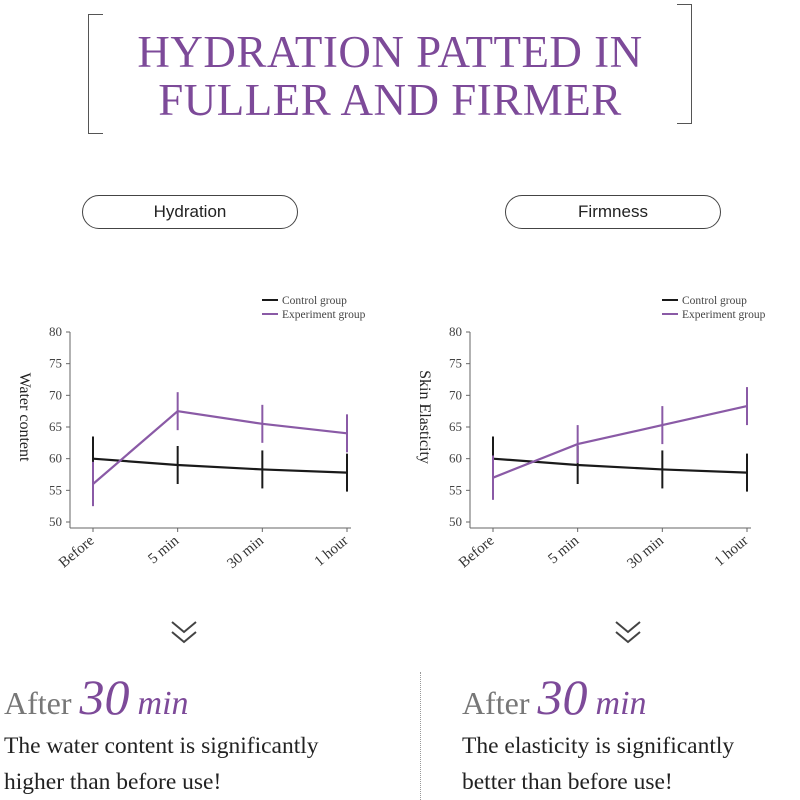  I want to click on page-header: HYDRATION PATTED IN FULLER AND FIRMER, so click(390, 69).